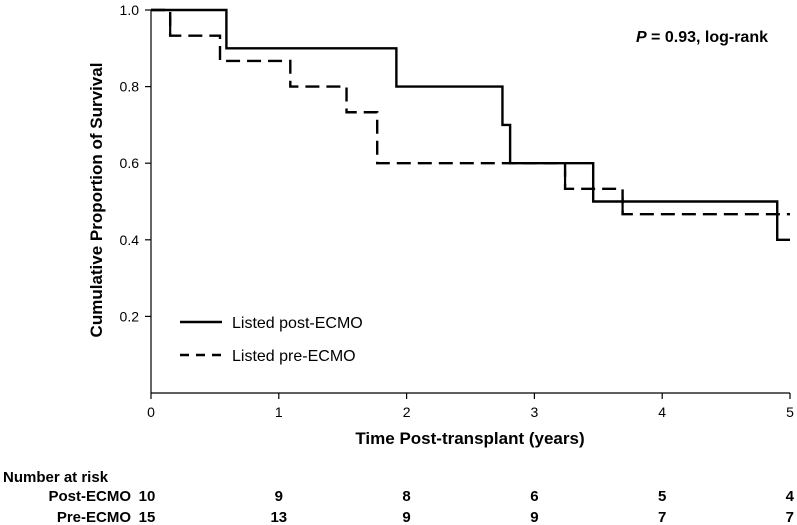  I want to click on risk-row-label-post-ecmo: Post-ECMO, so click(90, 496).